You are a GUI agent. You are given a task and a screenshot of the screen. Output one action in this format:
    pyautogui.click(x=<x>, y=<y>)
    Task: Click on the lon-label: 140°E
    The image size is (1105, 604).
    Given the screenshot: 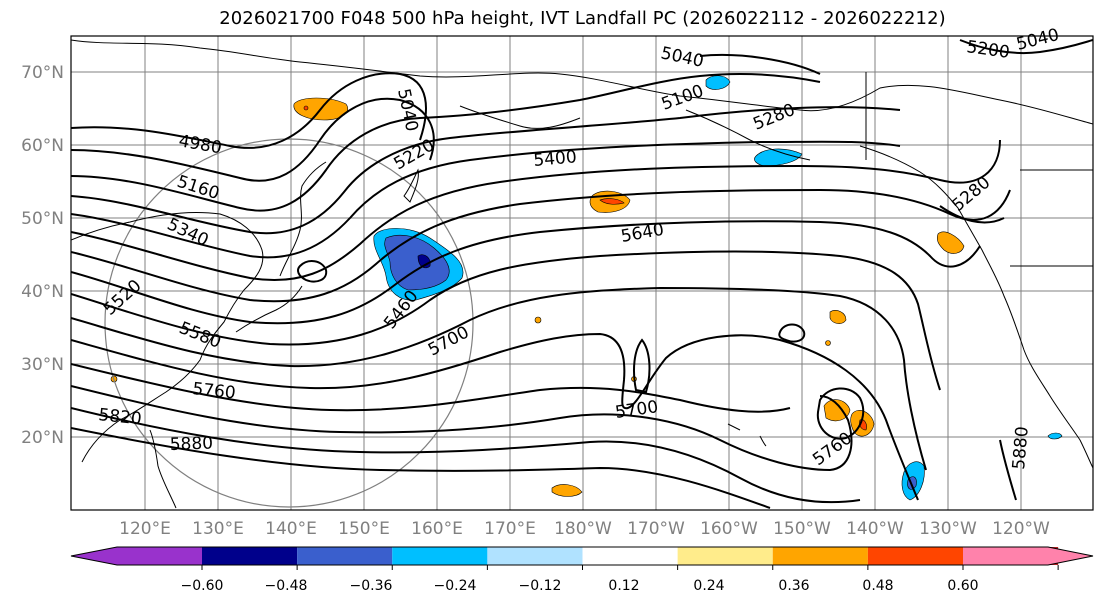 What is the action you would take?
    pyautogui.click(x=291, y=529)
    